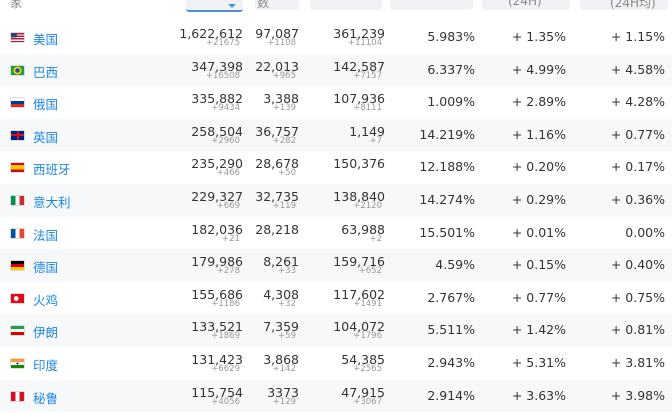  What do you see at coordinates (46, 268) in the screenshot?
I see `country-link: 德国` at bounding box center [46, 268].